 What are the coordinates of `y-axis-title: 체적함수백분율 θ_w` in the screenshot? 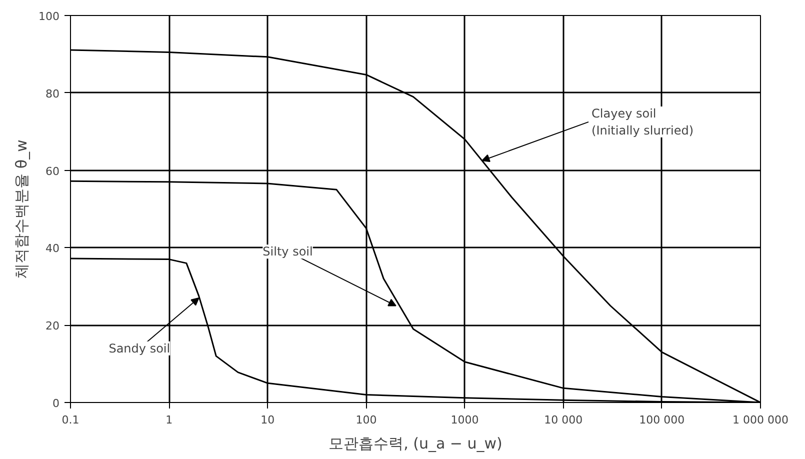 It's located at (21, 209).